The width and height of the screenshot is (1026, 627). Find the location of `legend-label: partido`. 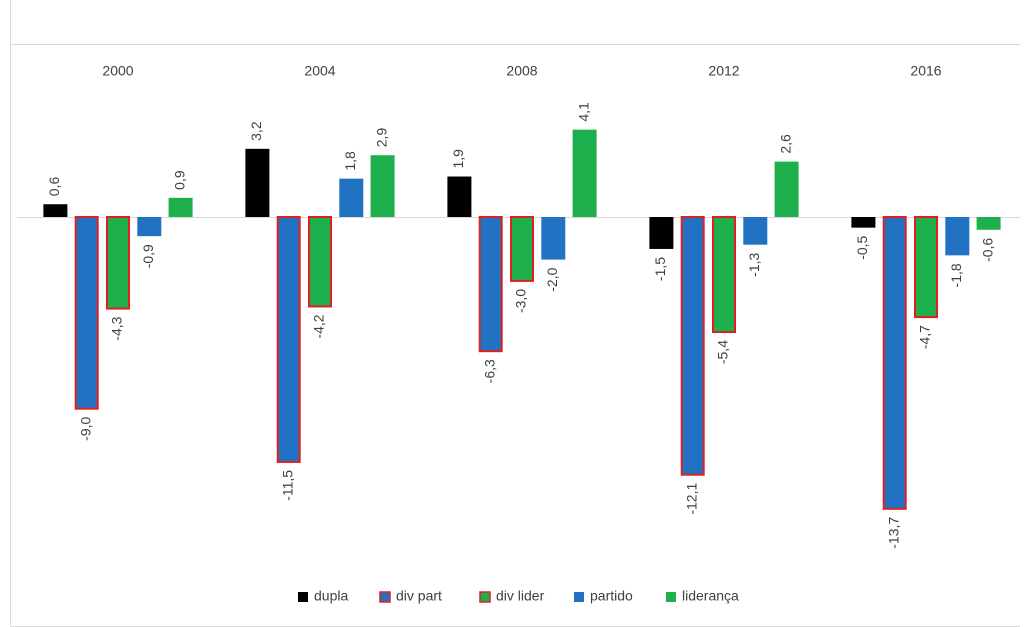

legend-label: partido is located at coordinates (611, 596).